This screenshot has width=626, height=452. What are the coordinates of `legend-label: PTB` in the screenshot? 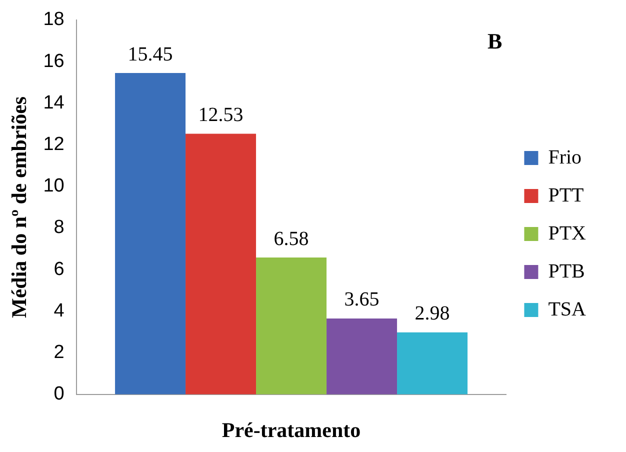 It's located at (566, 271).